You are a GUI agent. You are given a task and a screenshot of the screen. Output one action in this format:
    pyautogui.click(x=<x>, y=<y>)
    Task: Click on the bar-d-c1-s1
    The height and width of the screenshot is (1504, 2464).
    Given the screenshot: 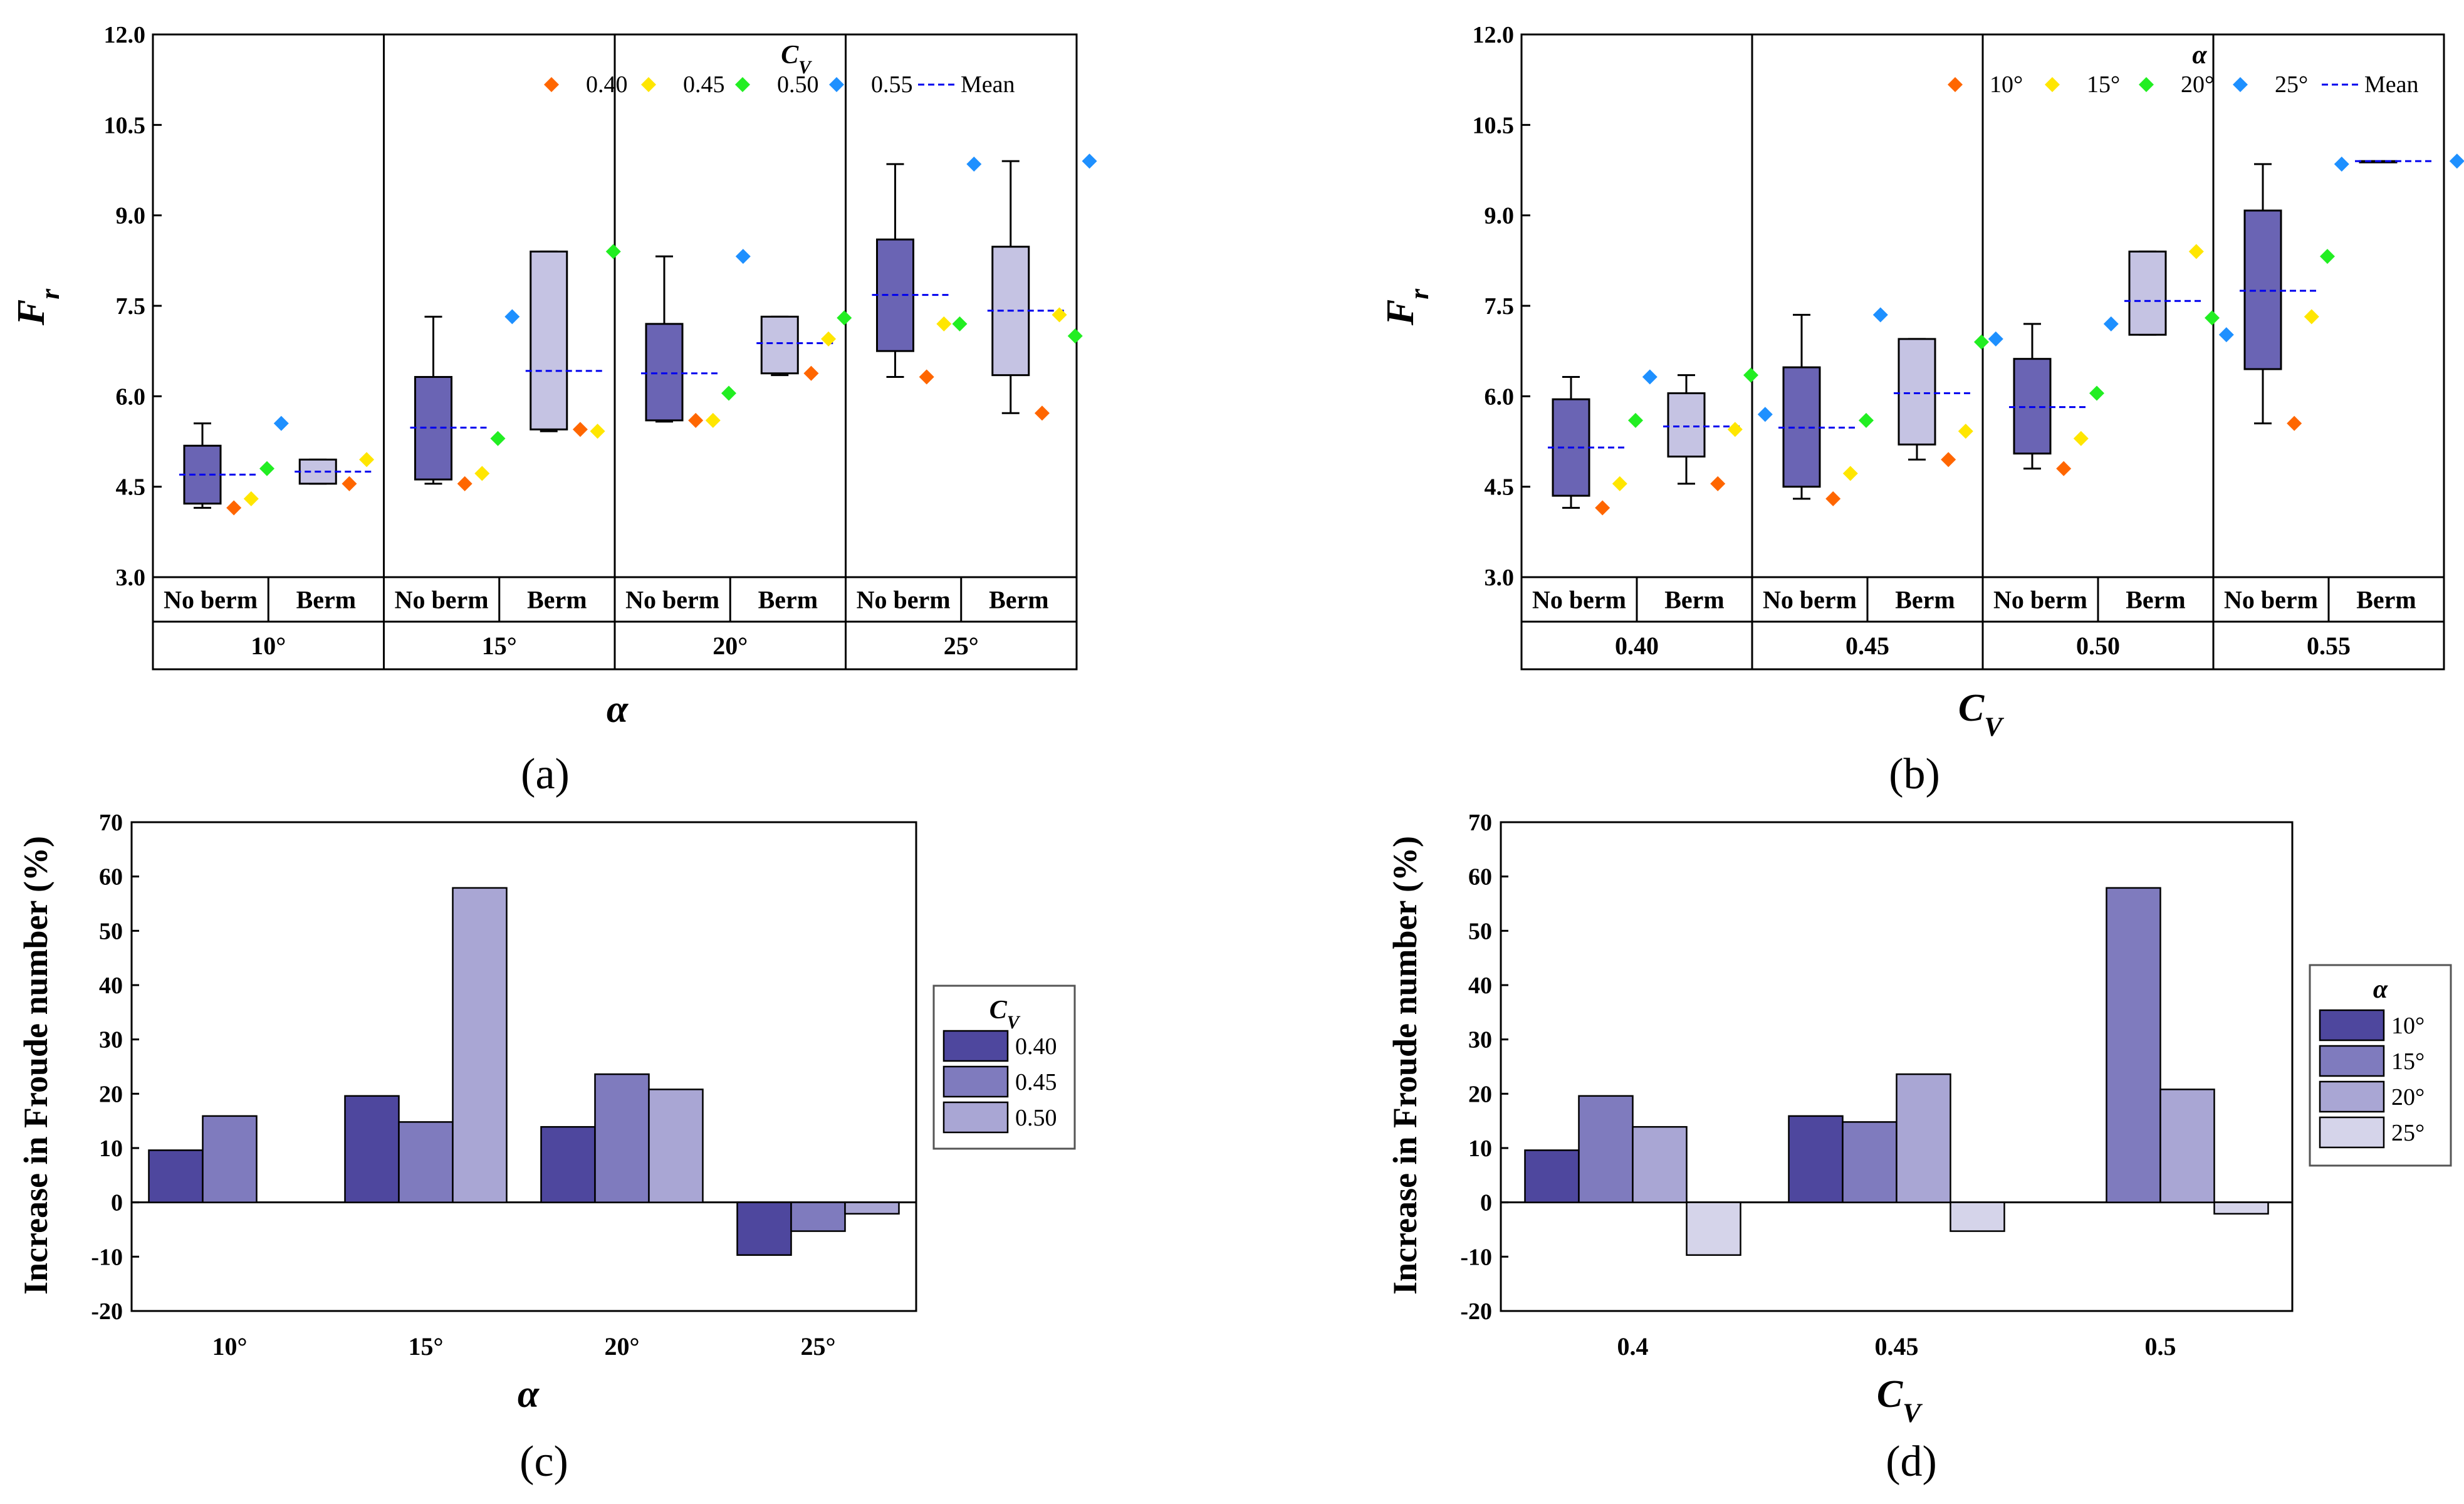 What is the action you would take?
    pyautogui.click(x=1870, y=1162)
    